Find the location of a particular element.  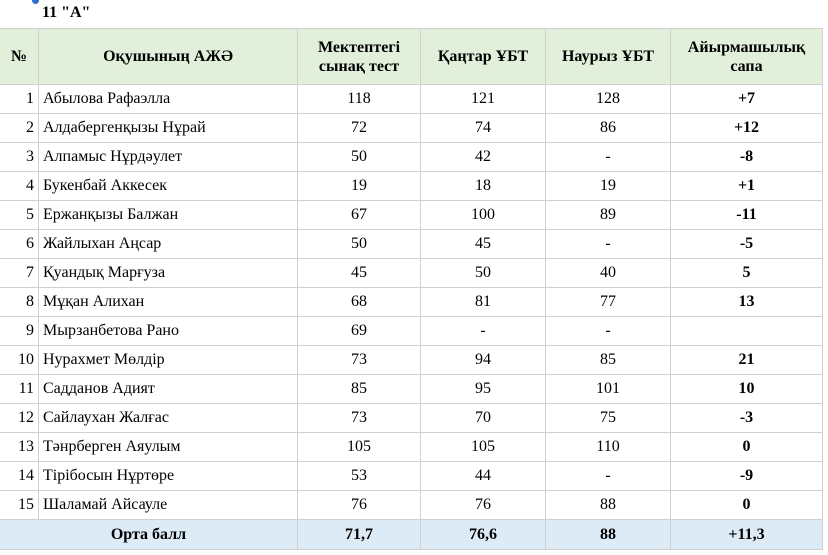

table-row: 3 Алпамыс Нұрдәулет 50 42- -8 is located at coordinates (411, 157).